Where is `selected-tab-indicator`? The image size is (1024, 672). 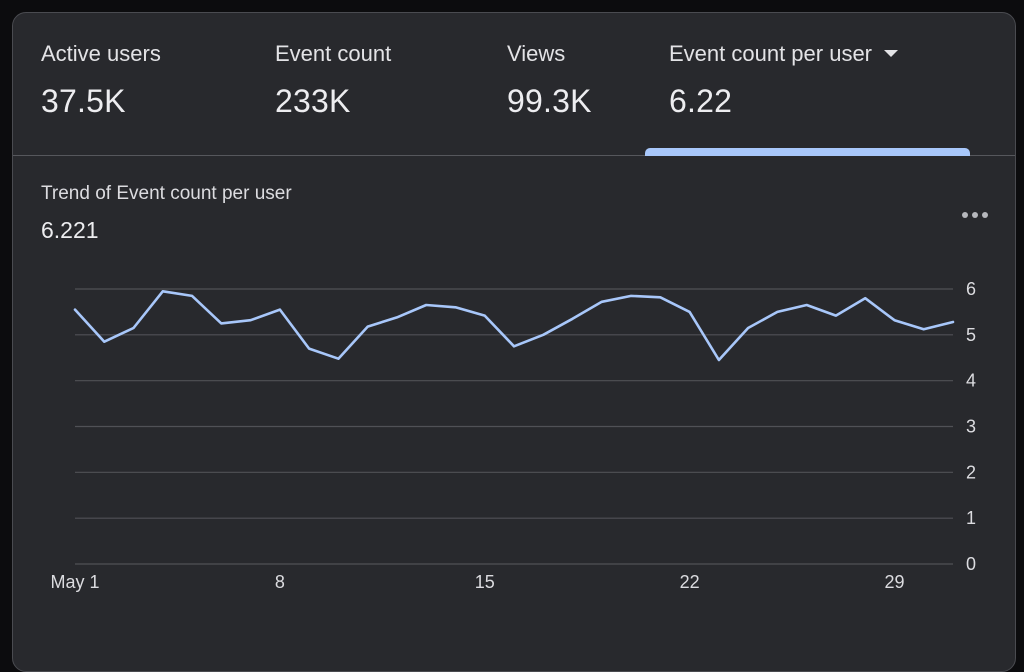 selected-tab-indicator is located at coordinates (807, 152).